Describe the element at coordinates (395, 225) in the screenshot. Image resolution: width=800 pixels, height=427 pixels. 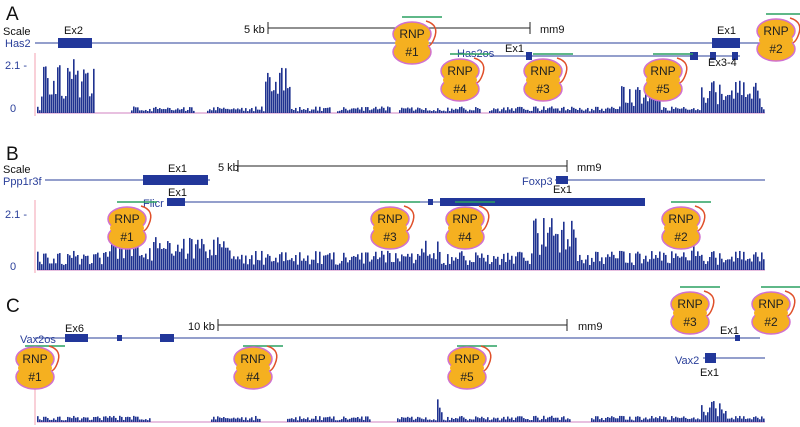
I see `rnp-complex: RNP #3` at that location.